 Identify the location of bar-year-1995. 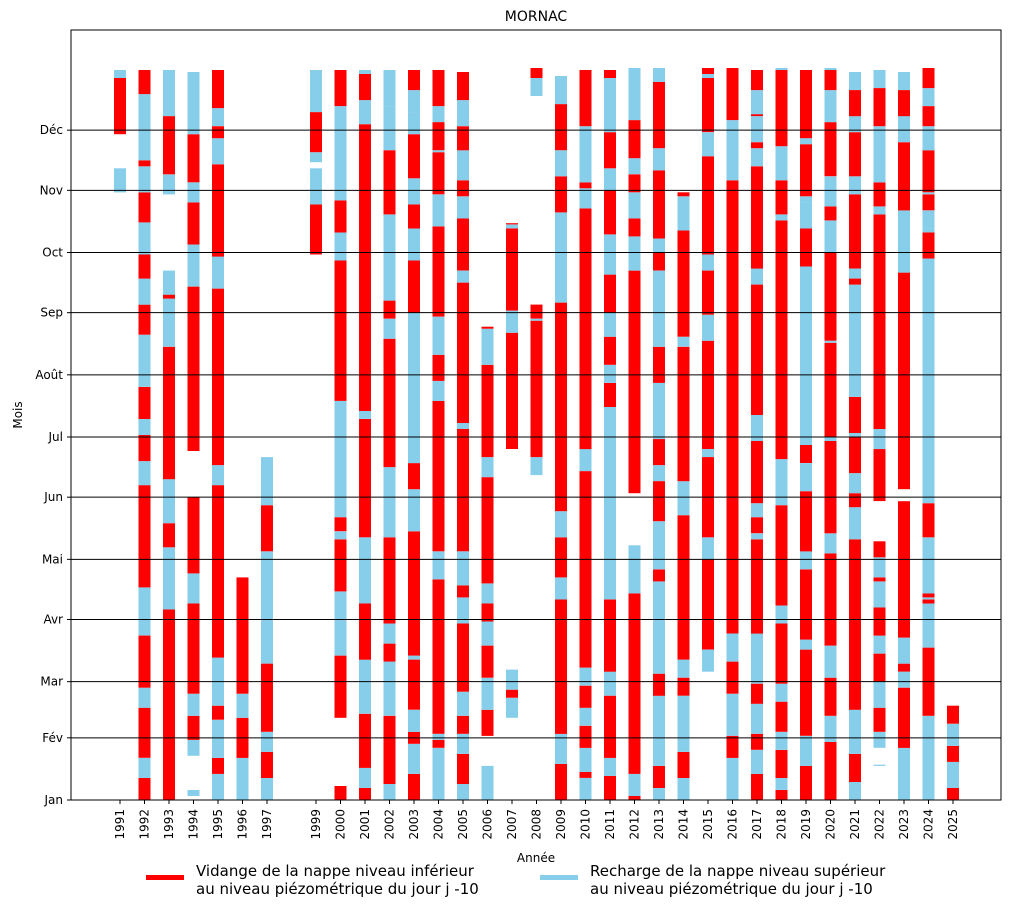
(218, 435).